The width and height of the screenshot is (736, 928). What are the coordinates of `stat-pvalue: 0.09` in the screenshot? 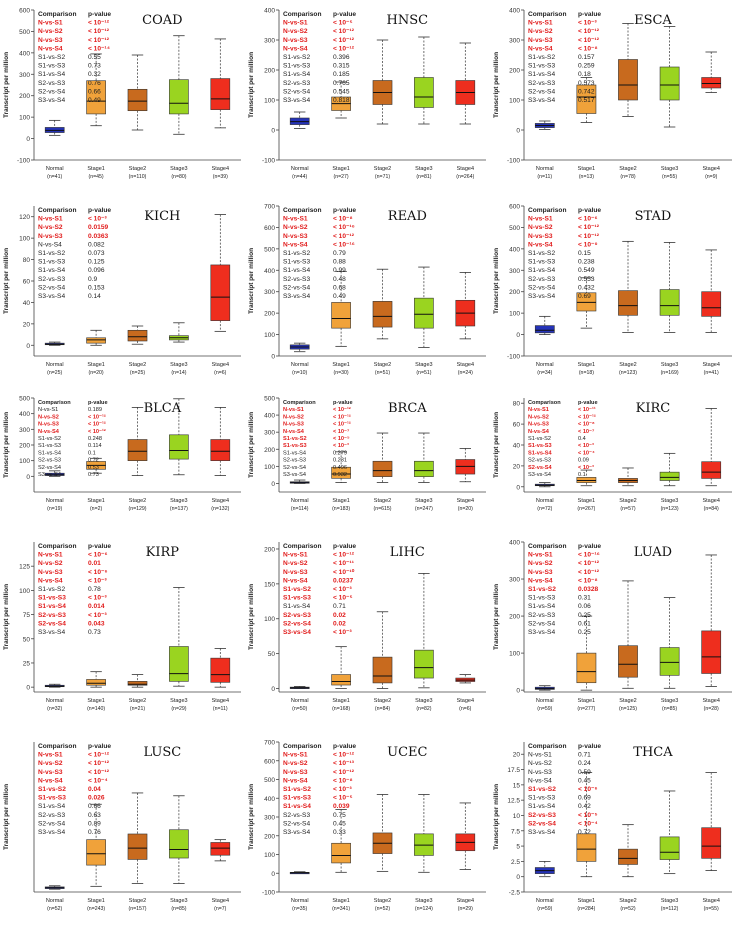 It's located at (583, 461).